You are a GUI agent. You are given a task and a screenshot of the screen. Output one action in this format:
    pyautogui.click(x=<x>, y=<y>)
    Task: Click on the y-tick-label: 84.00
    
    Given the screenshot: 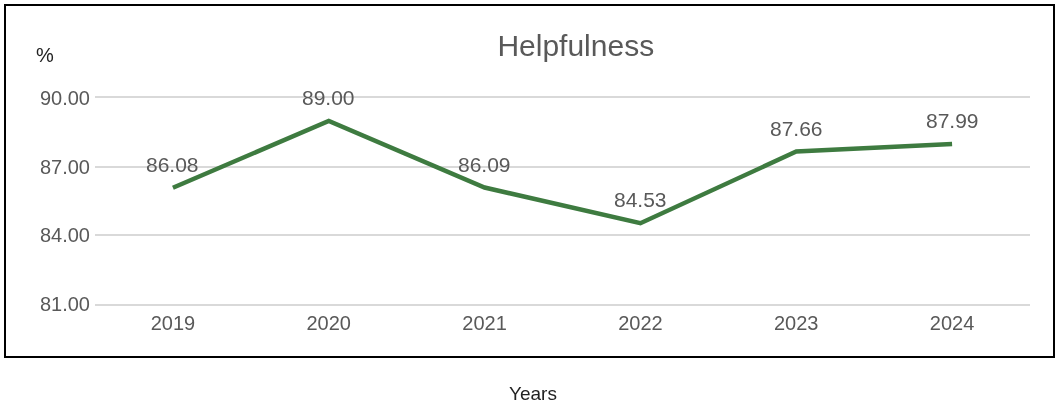 What is the action you would take?
    pyautogui.click(x=64, y=235)
    